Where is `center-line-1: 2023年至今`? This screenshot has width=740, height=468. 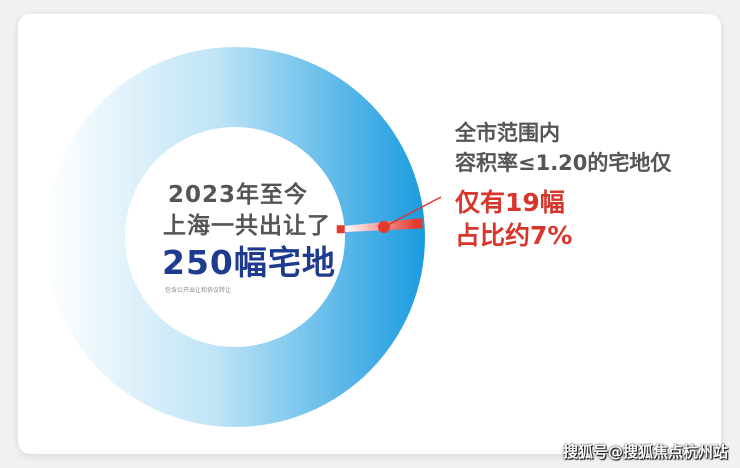
center-line-1: 2023年至今 is located at coordinates (238, 195).